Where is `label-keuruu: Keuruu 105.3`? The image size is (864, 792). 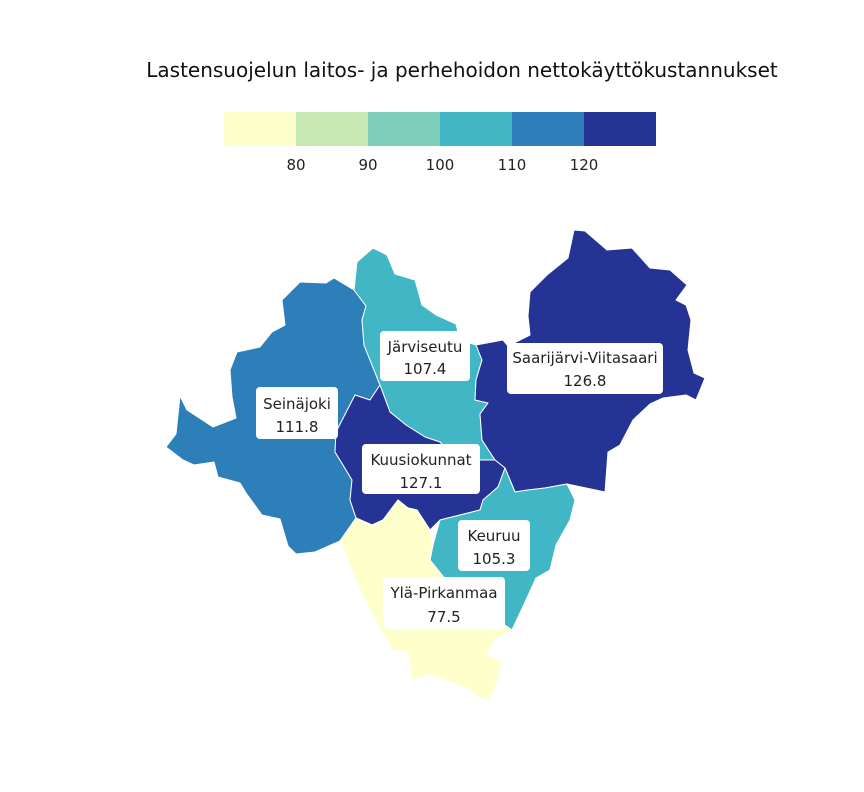 label-keuruu: Keuruu 105.3 is located at coordinates (494, 545).